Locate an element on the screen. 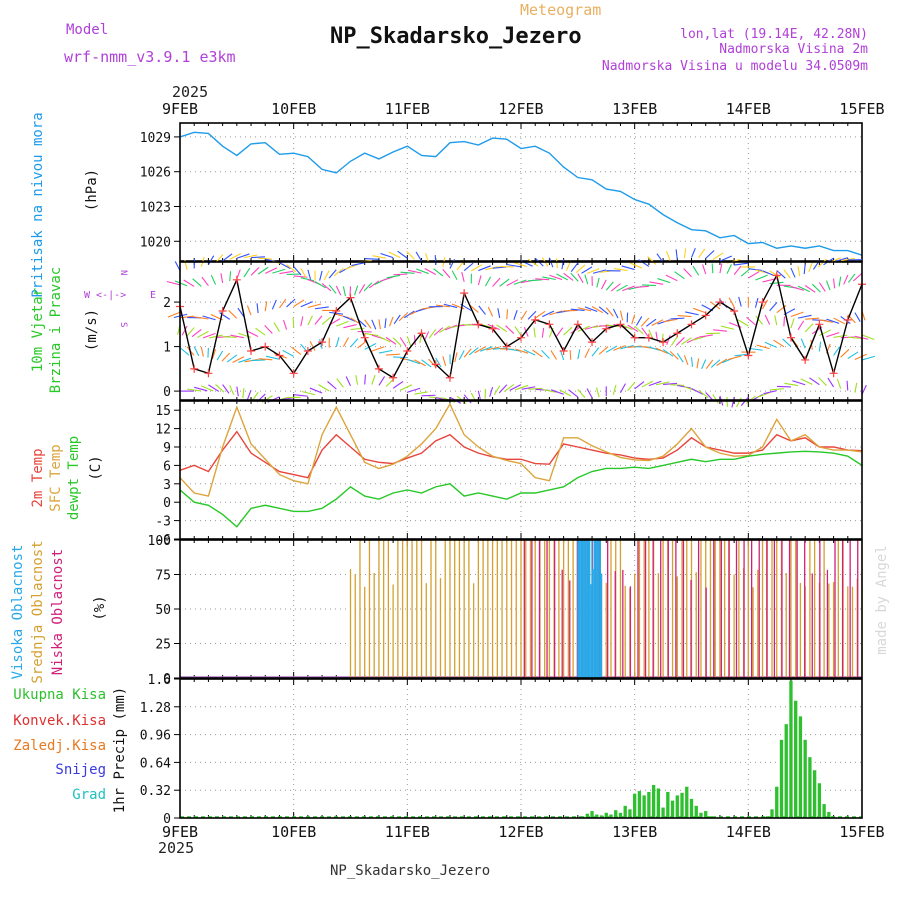  model-name: wrf-nmm_v3.9.1 e3km is located at coordinates (150, 57).